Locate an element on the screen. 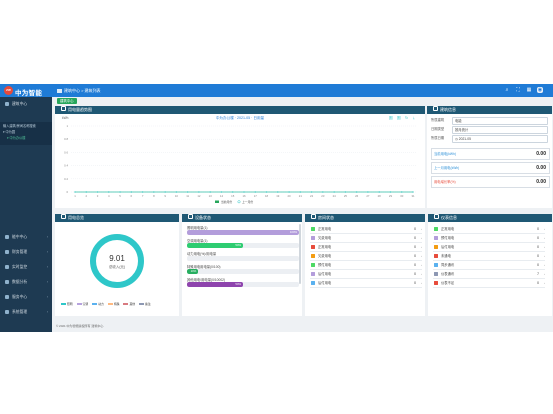  x-tick-label: 22 is located at coordinates (312, 196).